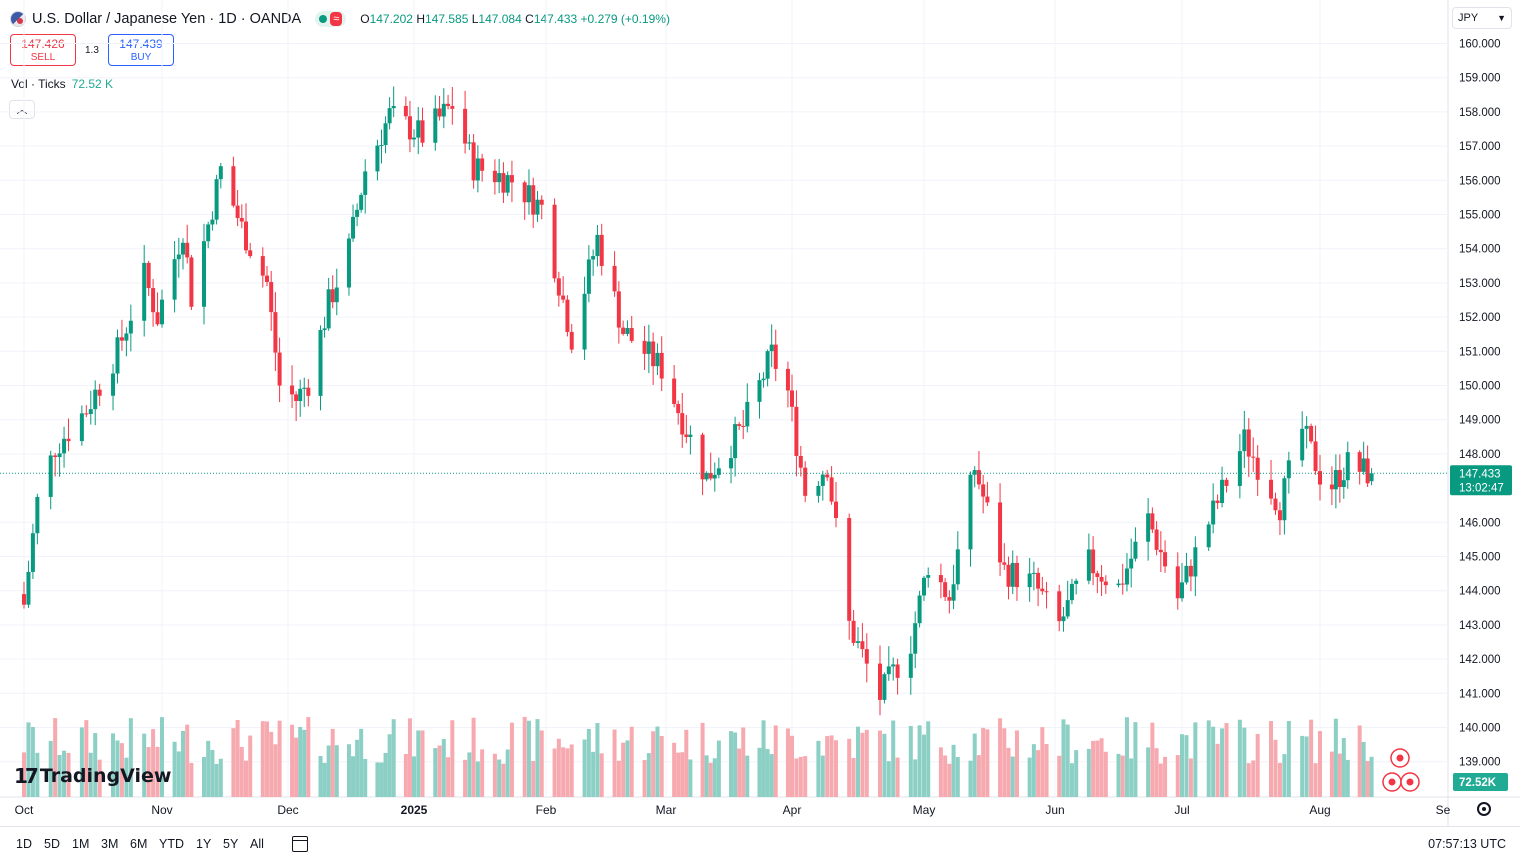 The image size is (1520, 866). What do you see at coordinates (1467, 844) in the screenshot?
I see `utc-clock: 07:57:13 UTC` at bounding box center [1467, 844].